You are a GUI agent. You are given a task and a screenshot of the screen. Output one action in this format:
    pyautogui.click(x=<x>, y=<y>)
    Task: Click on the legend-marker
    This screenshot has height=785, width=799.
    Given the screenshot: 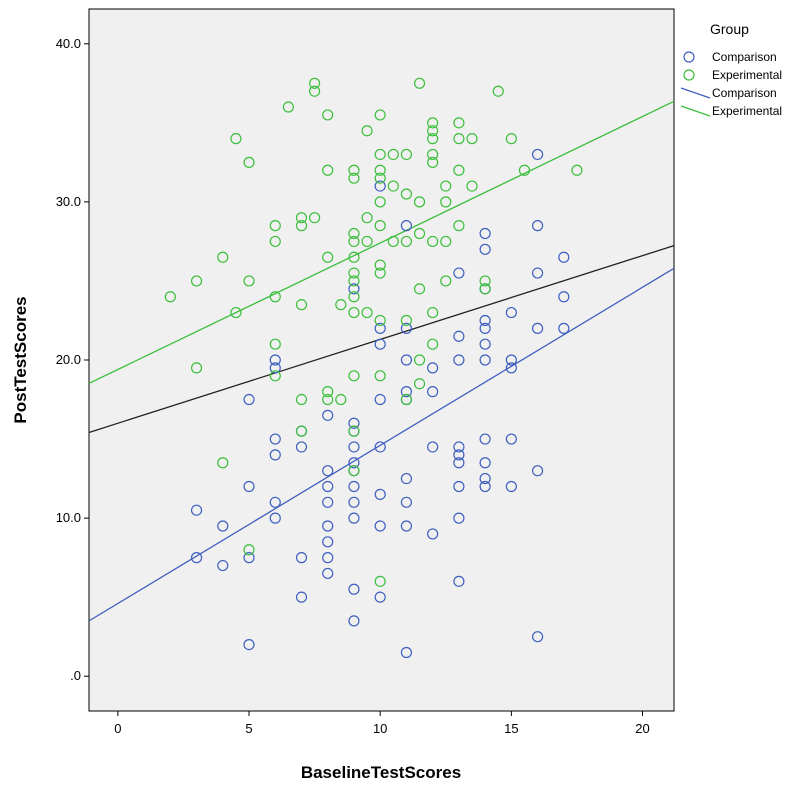 What is the action you would take?
    pyautogui.click(x=689, y=75)
    